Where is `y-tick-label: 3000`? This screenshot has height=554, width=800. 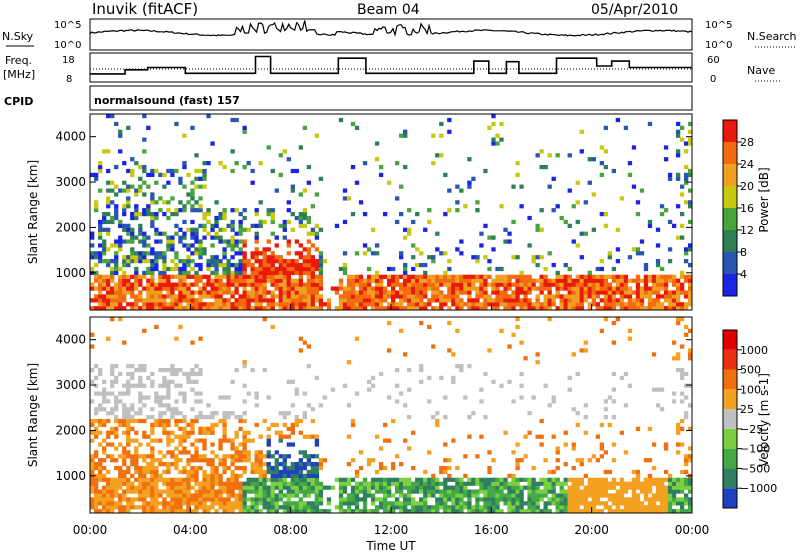
y-tick-label: 3000 is located at coordinates (70, 385).